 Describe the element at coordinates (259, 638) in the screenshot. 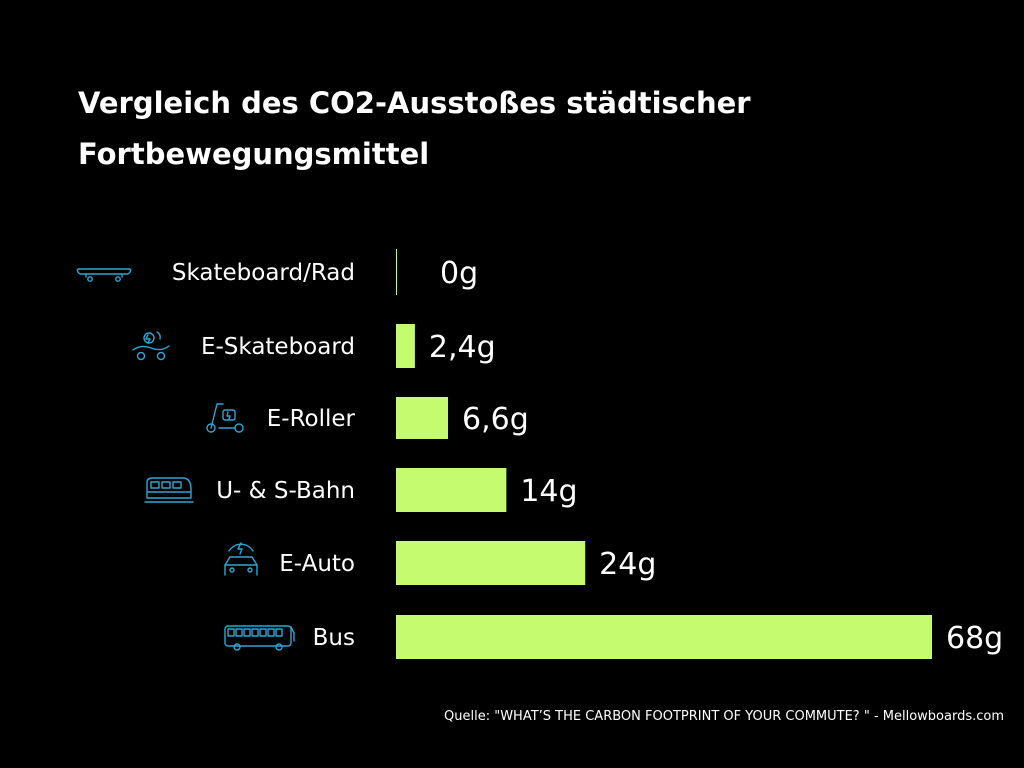

I see `bus-icon` at that location.